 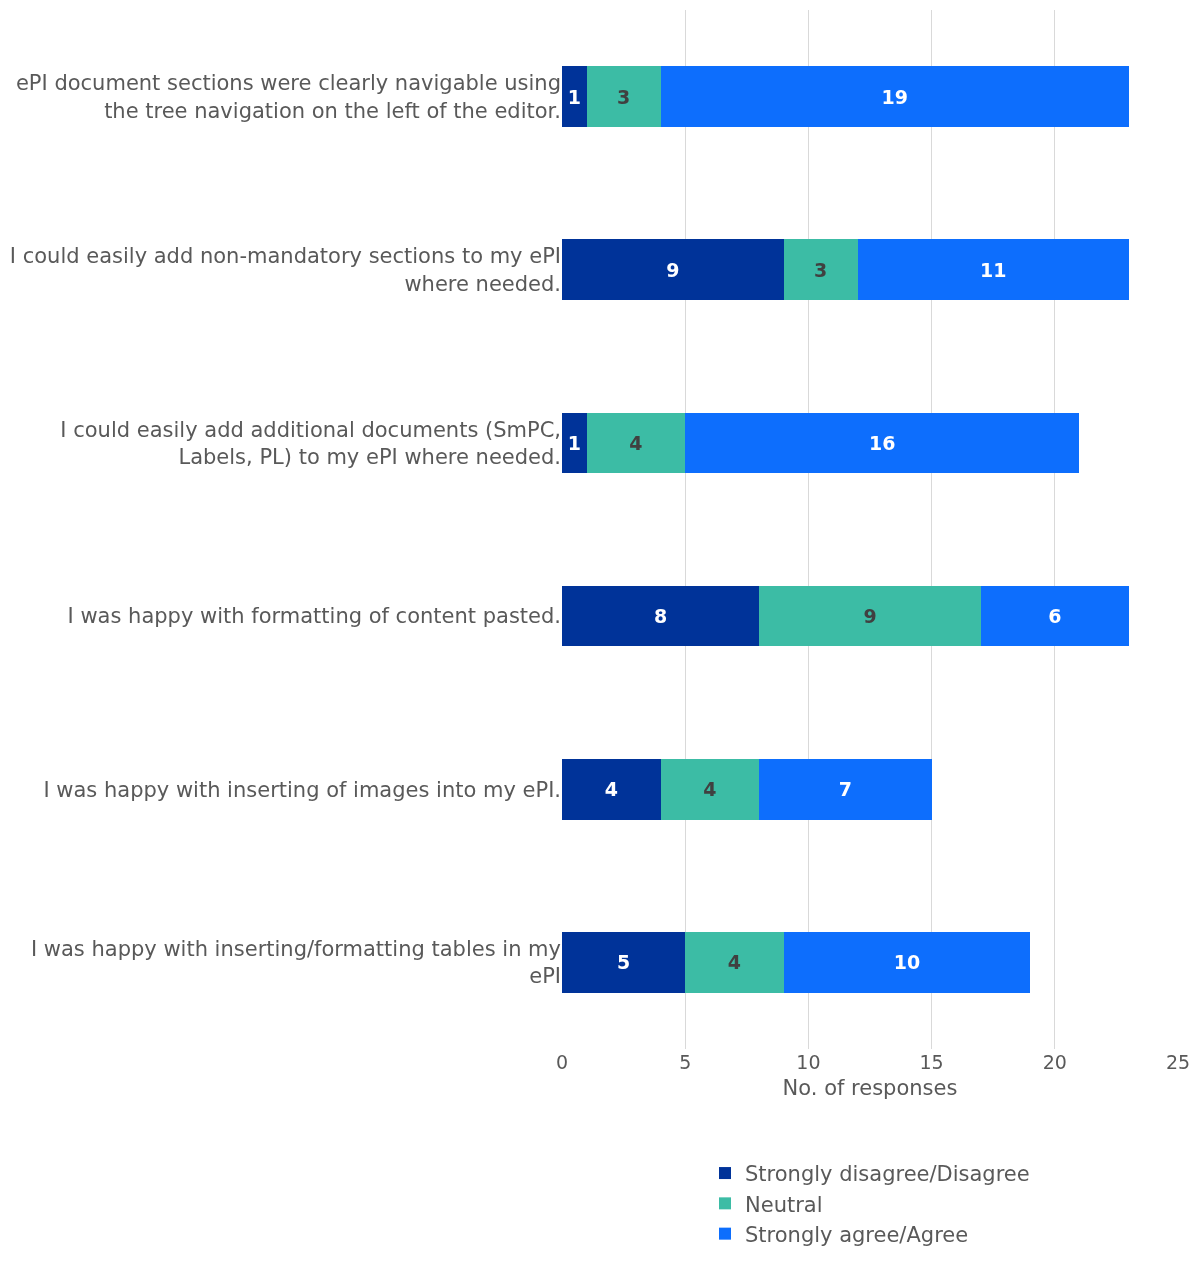 What do you see at coordinates (1054, 1062) in the screenshot?
I see `x-tick-label: 20` at bounding box center [1054, 1062].